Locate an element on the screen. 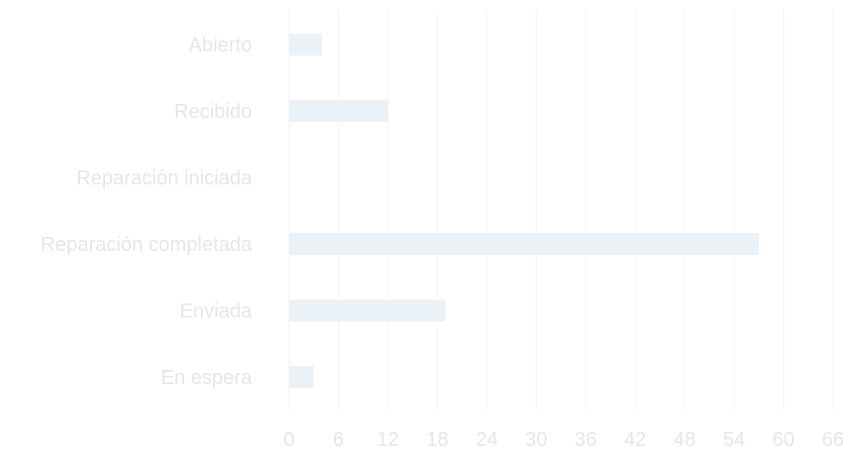 The width and height of the screenshot is (851, 450). x-tick-label: 48 is located at coordinates (685, 439).